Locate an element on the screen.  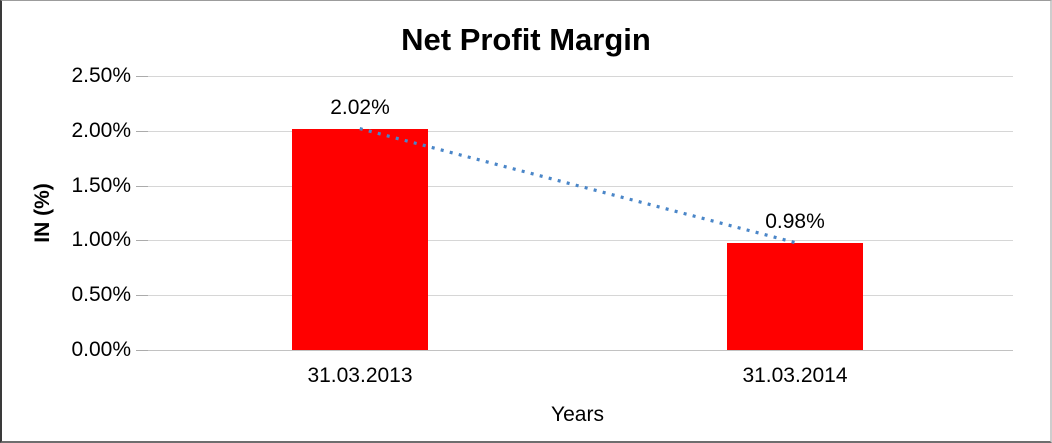
x-tick-label: 31.03.2014 is located at coordinates (795, 375).